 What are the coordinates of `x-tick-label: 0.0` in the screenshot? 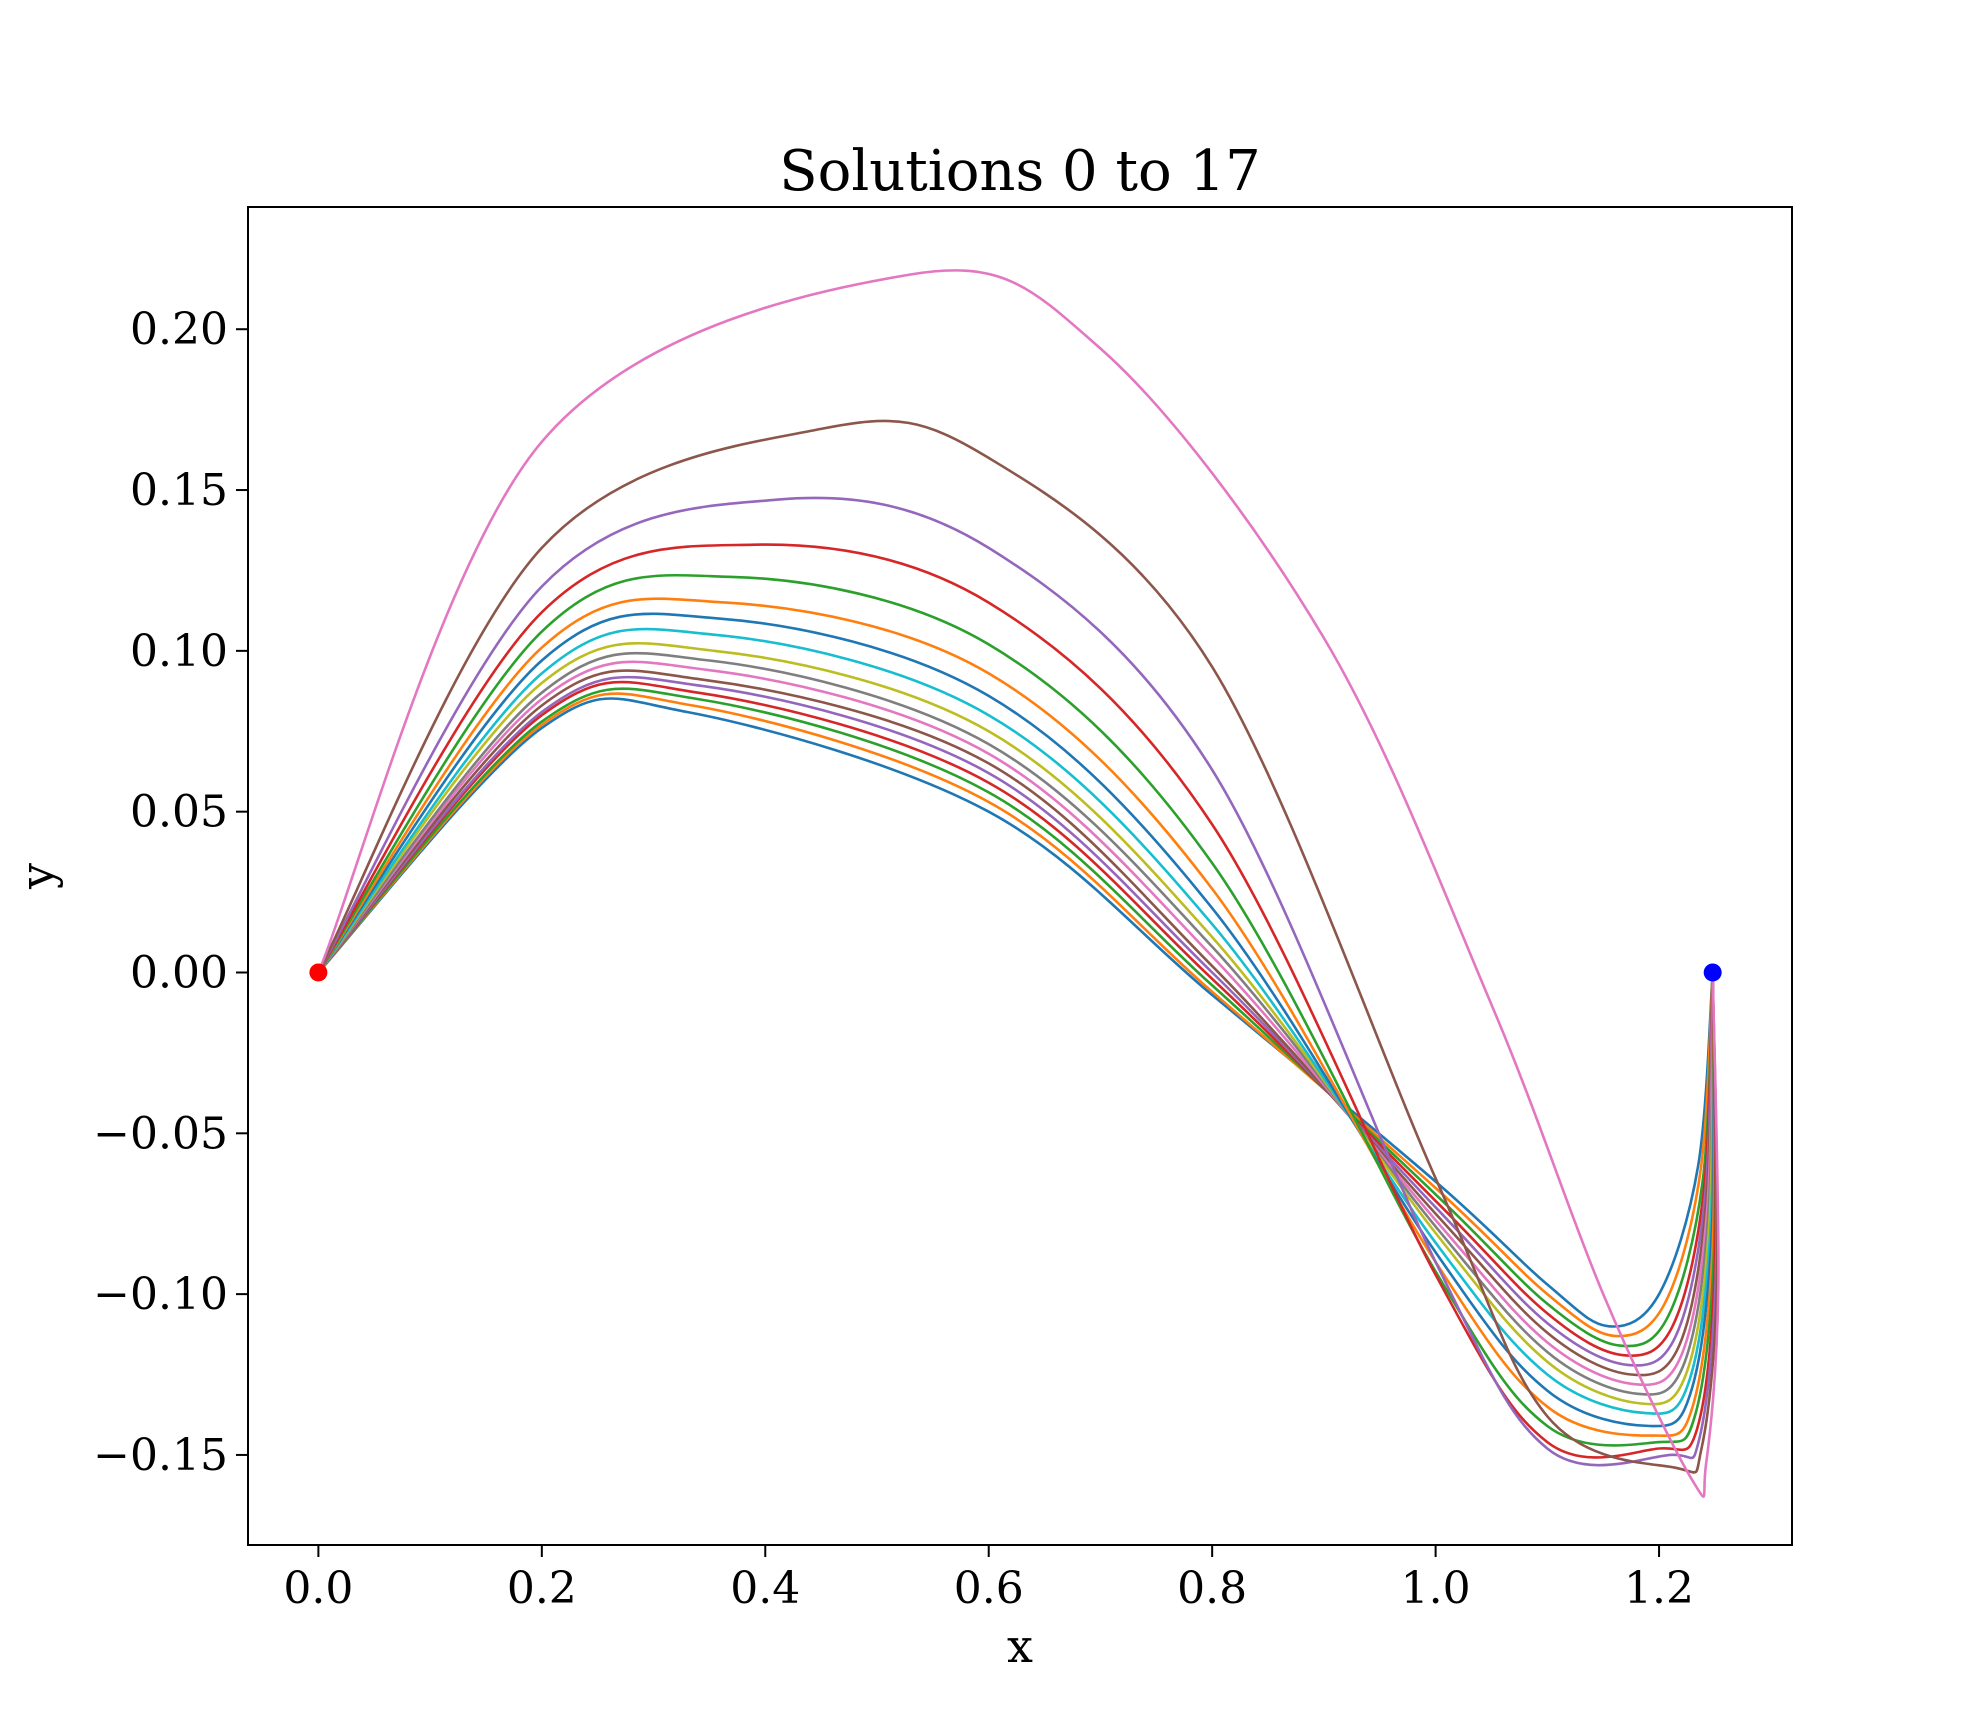 It's located at (318, 1588).